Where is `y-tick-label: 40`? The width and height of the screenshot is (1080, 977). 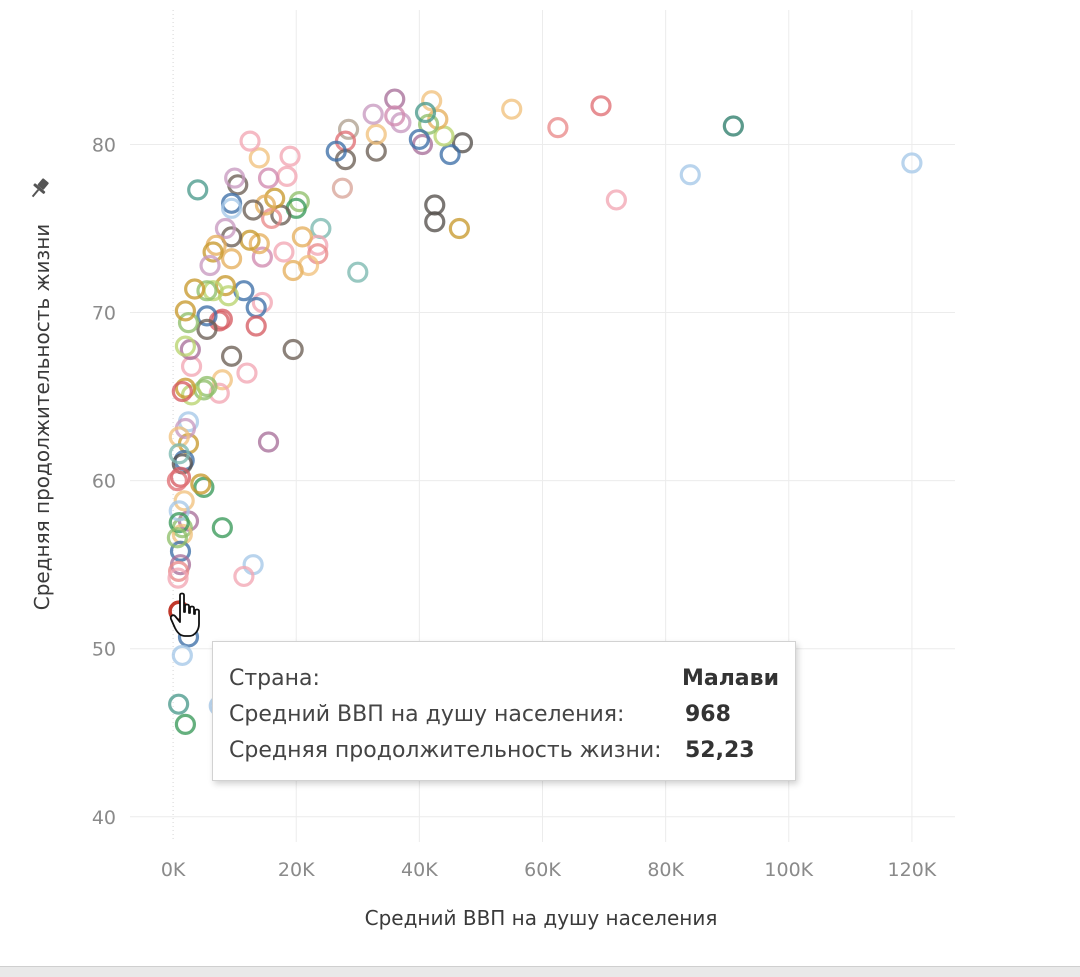
y-tick-label: 40 is located at coordinates (104, 818).